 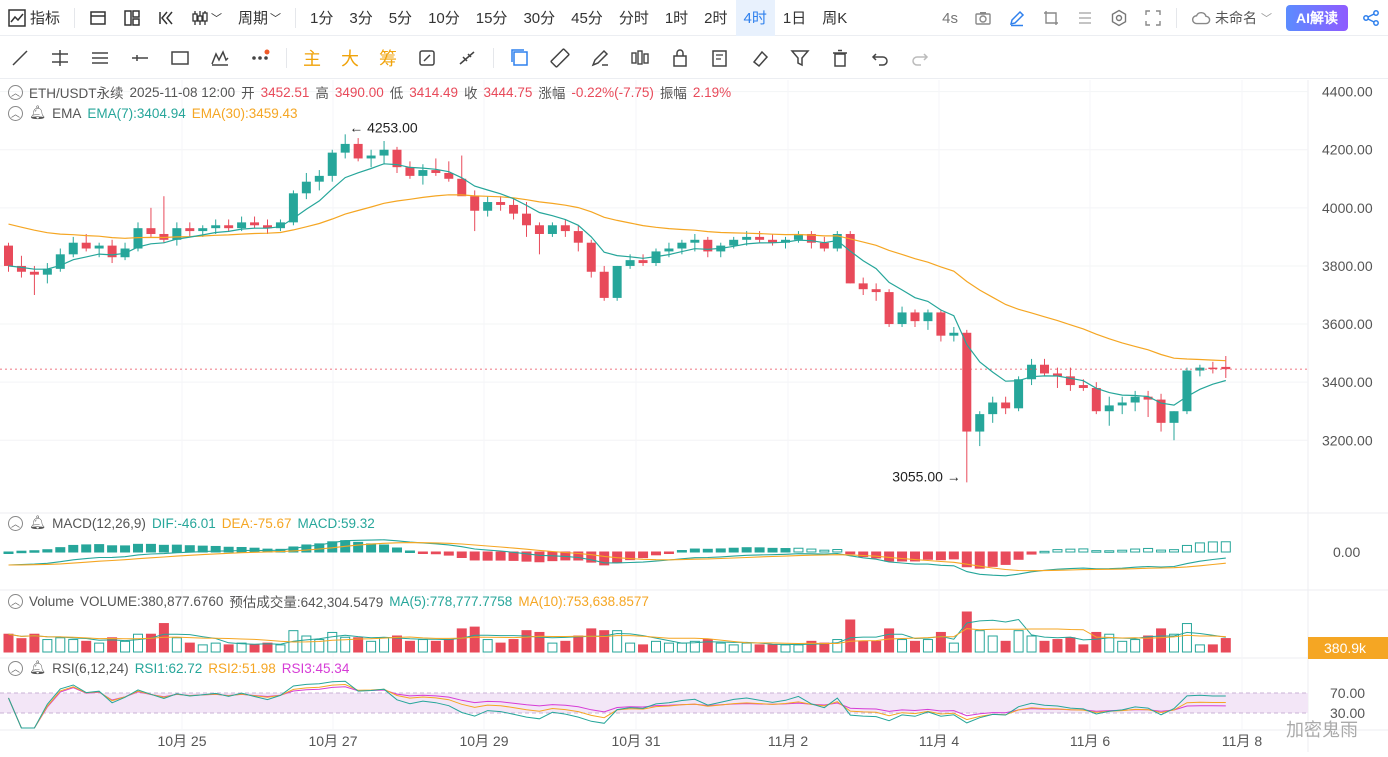 What do you see at coordinates (1231, 18) in the screenshot?
I see `layout-name-dropdown: 未命名 ﹀` at bounding box center [1231, 18].